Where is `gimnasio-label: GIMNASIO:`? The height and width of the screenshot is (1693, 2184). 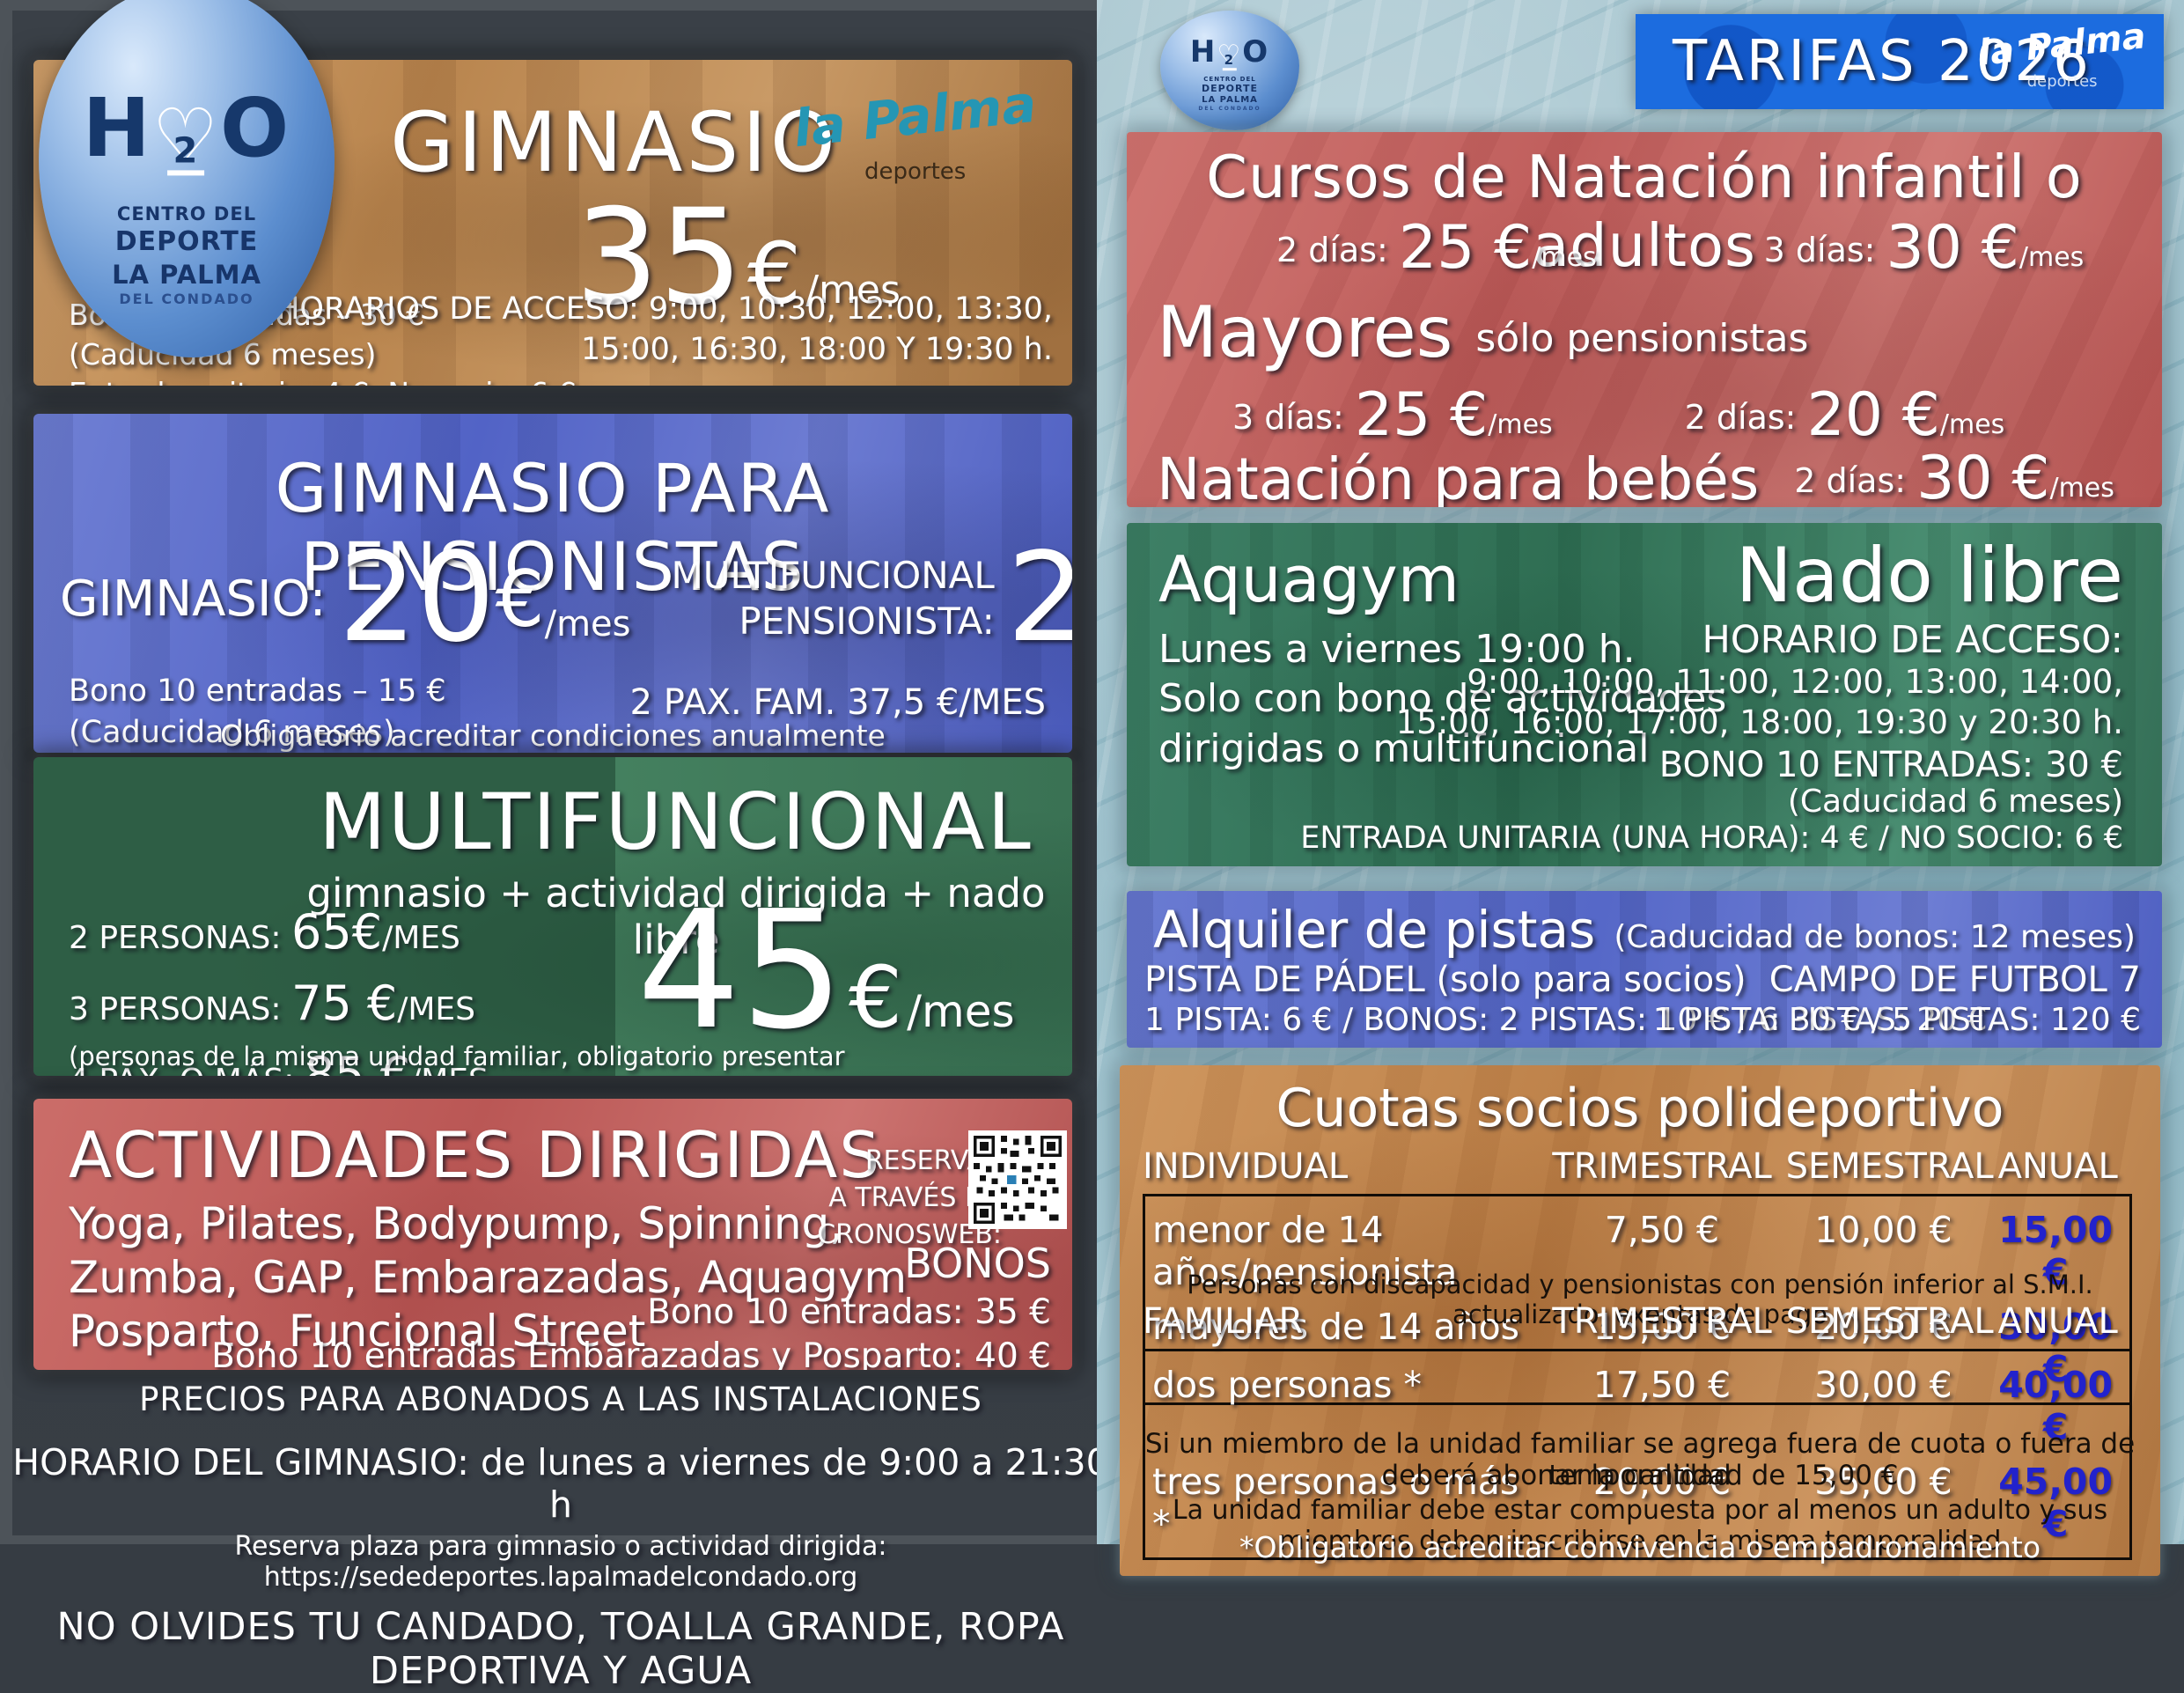 gimnasio-label: GIMNASIO: is located at coordinates (193, 599).